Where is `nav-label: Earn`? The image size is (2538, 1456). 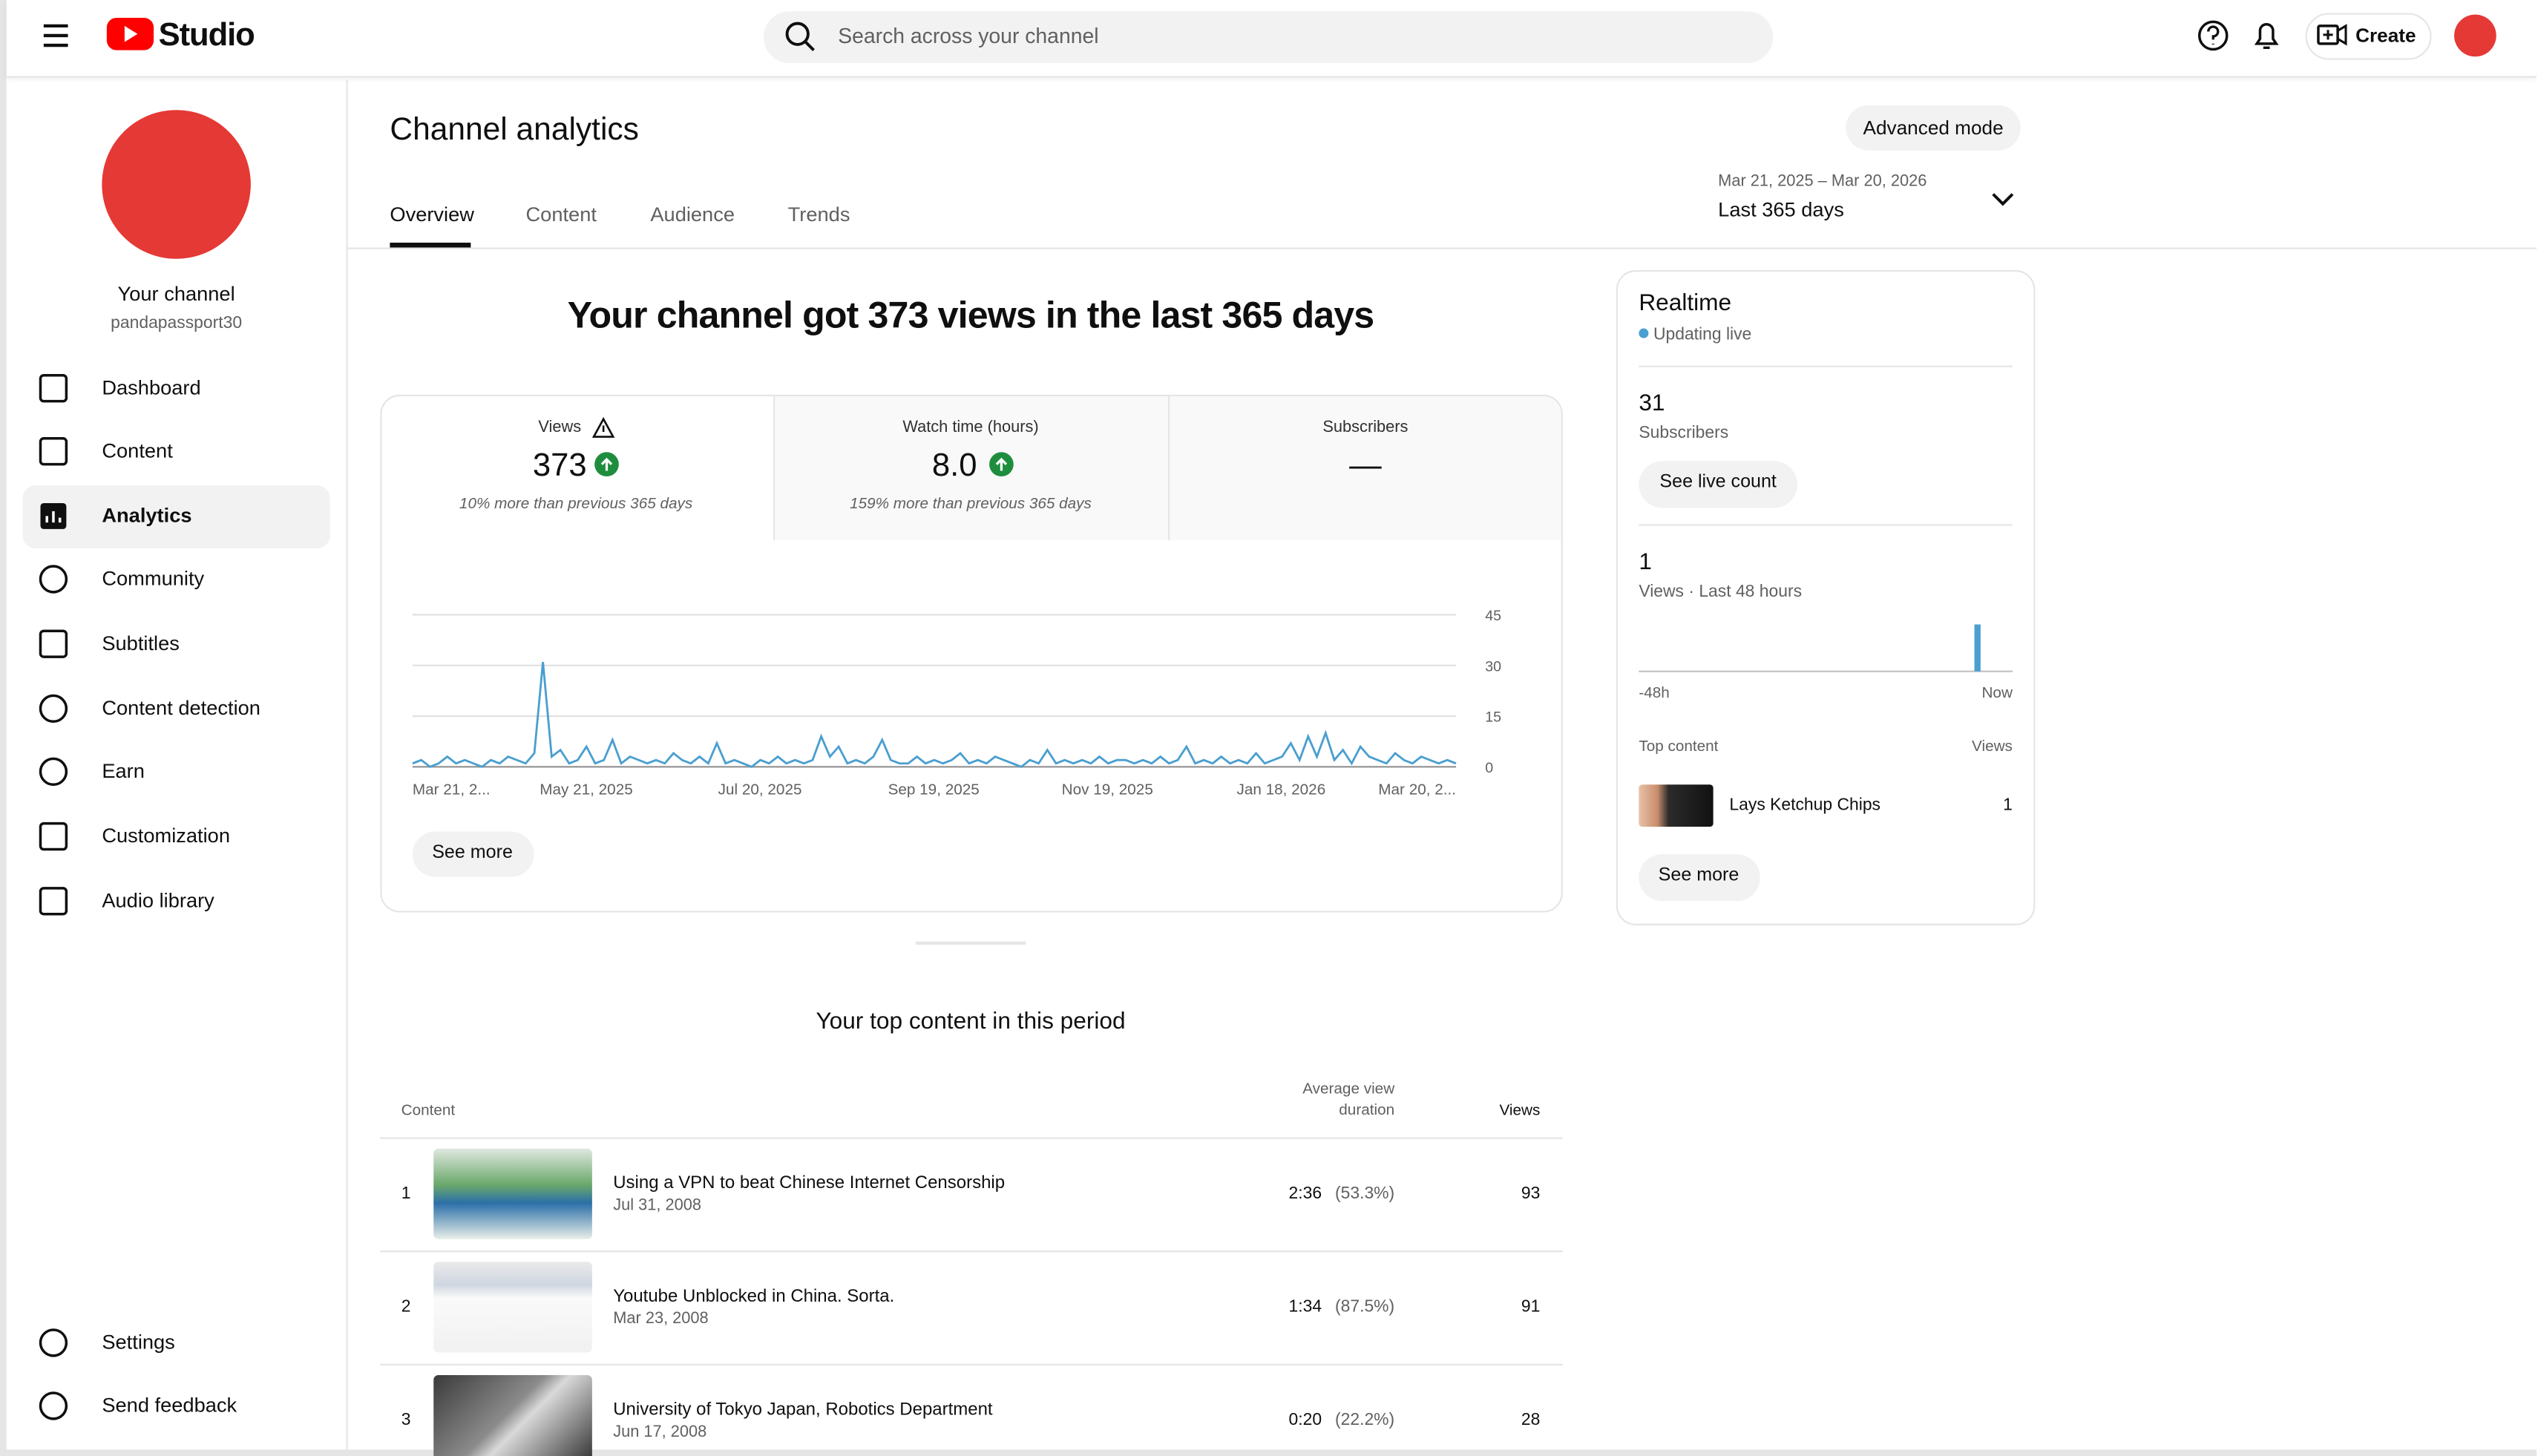
nav-label: Earn is located at coordinates (123, 772).